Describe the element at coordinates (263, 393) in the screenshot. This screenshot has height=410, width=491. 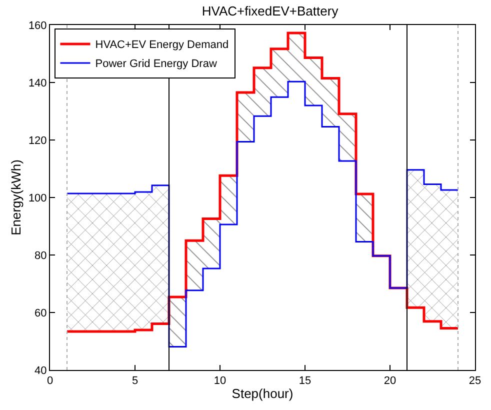
I see `x-axis-title: Step(hour)` at that location.